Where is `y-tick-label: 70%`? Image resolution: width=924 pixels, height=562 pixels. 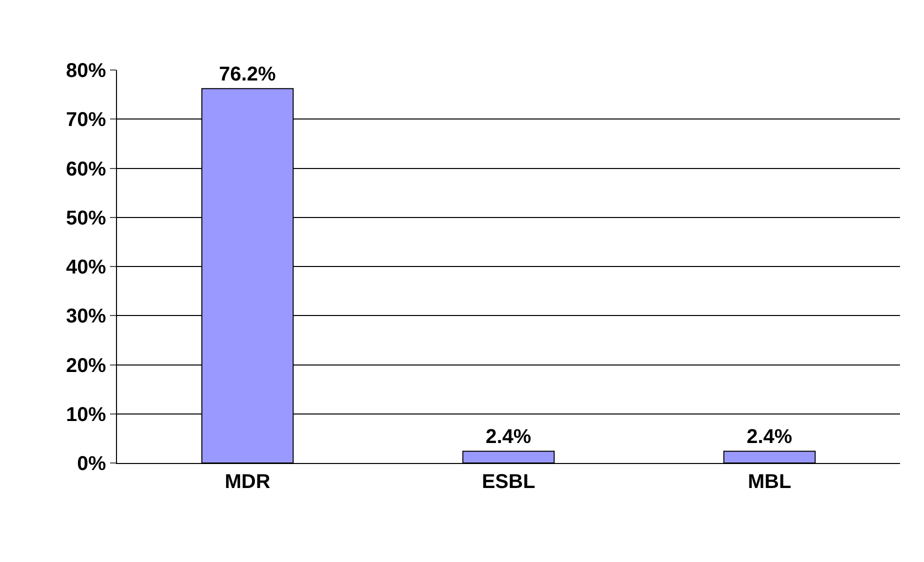
y-tick-label: 70% is located at coordinates (86, 120).